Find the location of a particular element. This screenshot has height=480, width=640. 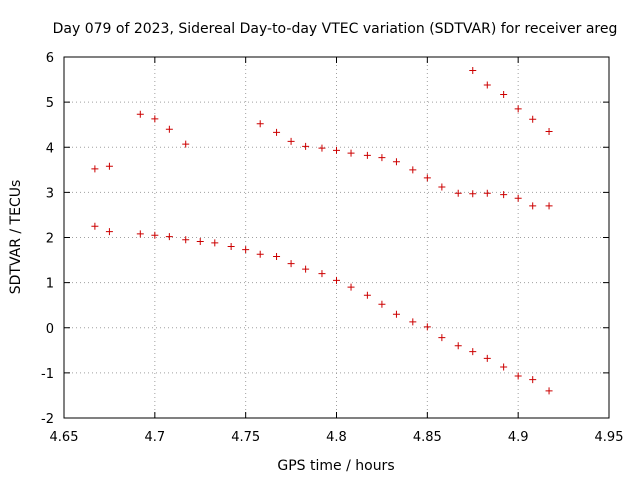

x-tick-label: 4.8 is located at coordinates (336, 437).